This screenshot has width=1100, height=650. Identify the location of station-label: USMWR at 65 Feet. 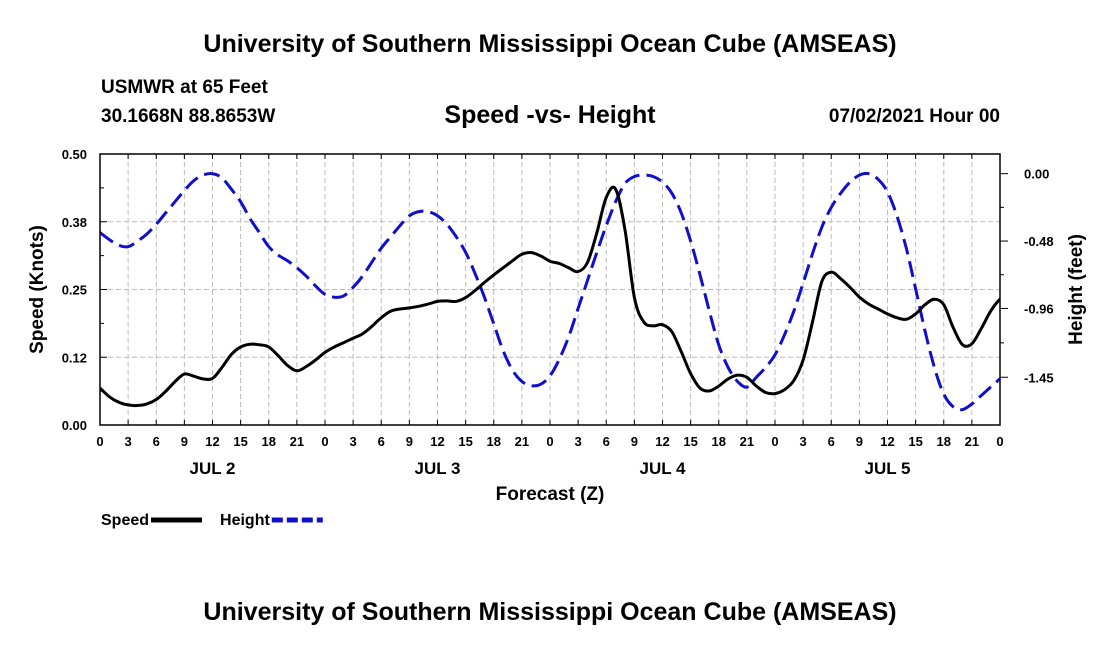
(184, 87).